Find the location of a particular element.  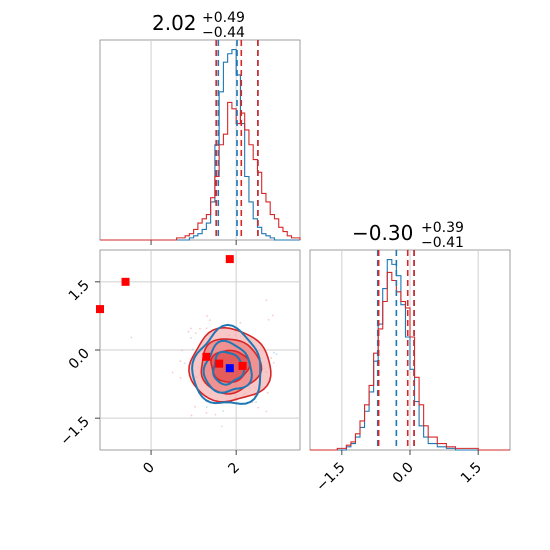

marginal-x-title-value: 2.02 is located at coordinates (174, 23).